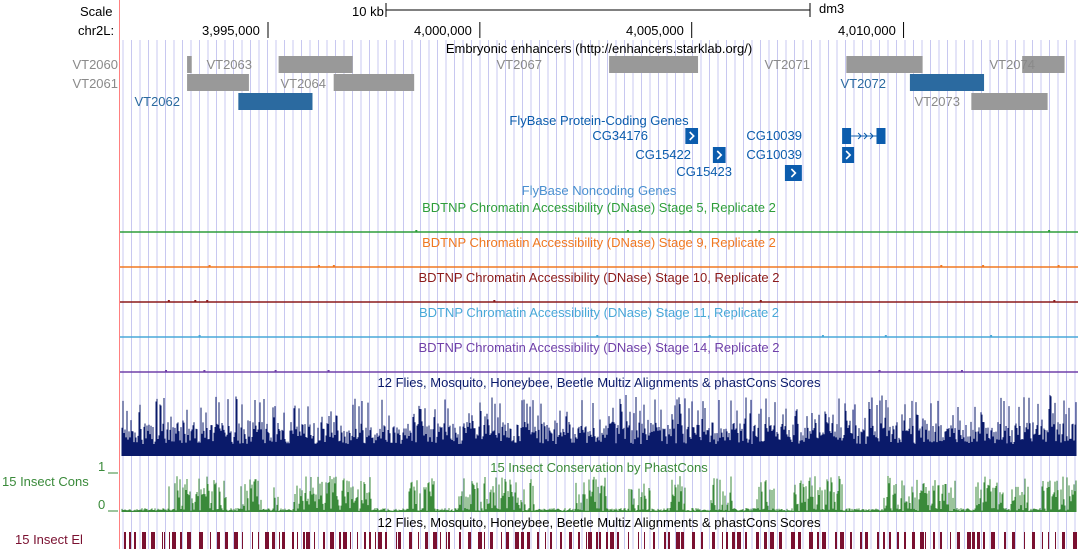 This screenshot has height=549, width=1078. What do you see at coordinates (95, 83) in the screenshot?
I see `enhancer-label-vt2061: VT2061` at bounding box center [95, 83].